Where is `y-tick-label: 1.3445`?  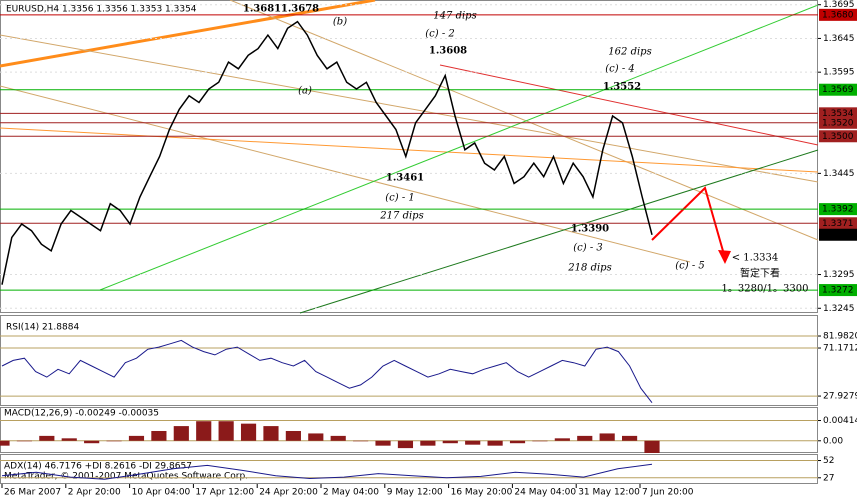 y-tick-label: 1.3445 is located at coordinates (839, 174).